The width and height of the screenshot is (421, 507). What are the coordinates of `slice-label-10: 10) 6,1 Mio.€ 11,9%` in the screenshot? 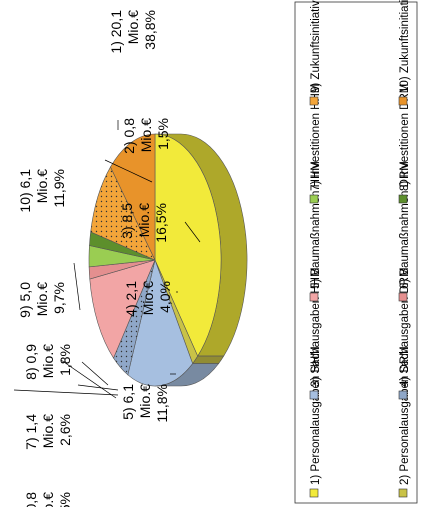 It's located at (42, 191).